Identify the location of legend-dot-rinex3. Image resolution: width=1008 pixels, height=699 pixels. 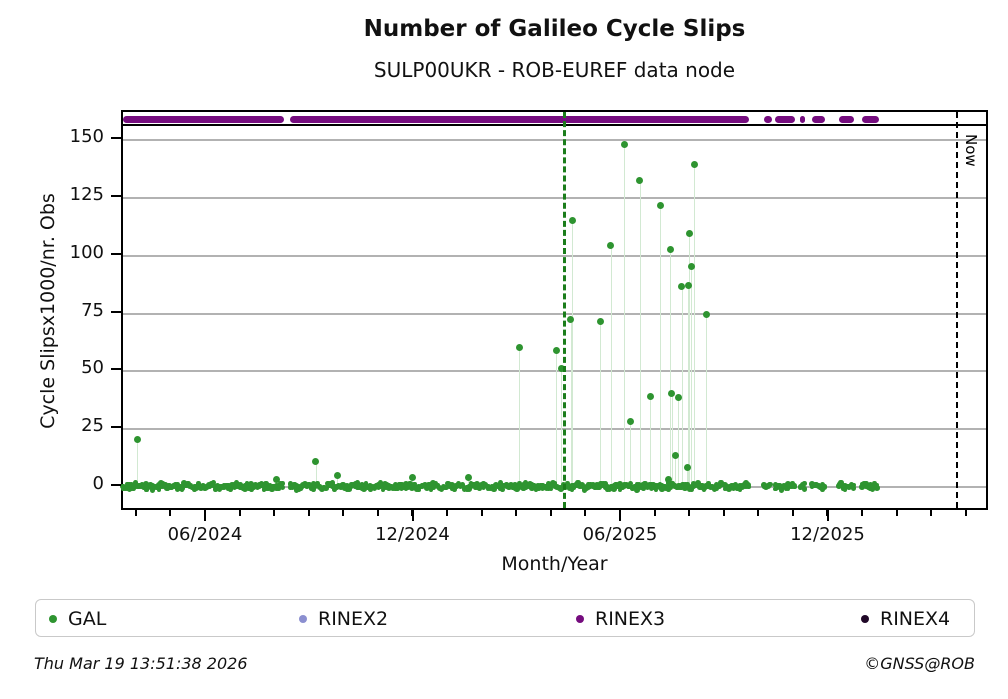
(580, 619).